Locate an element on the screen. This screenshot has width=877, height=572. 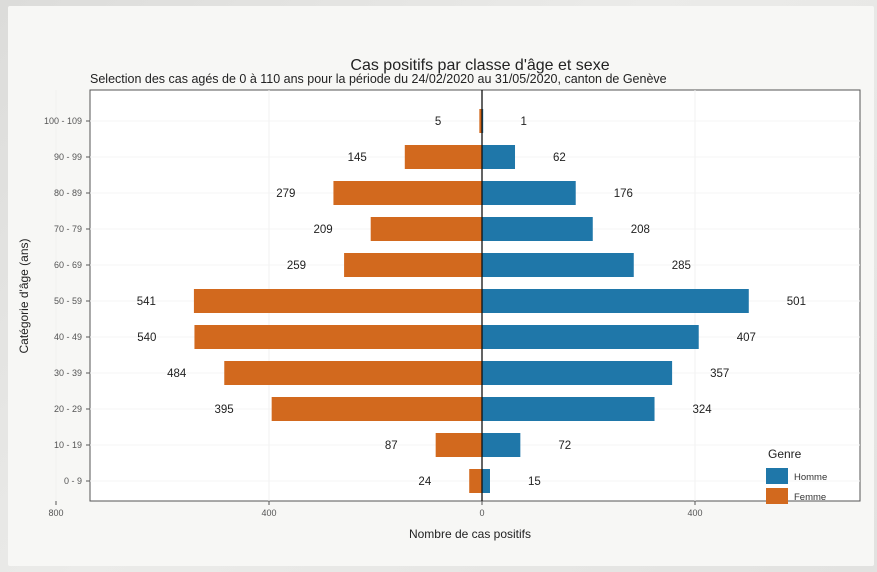
data-label-homme-3: 357 is located at coordinates (719, 374).